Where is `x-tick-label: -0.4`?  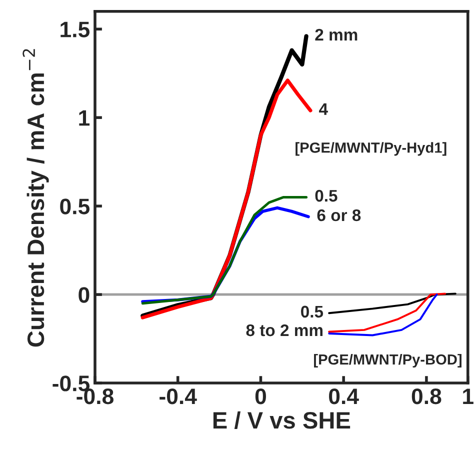 x-tick-label: -0.4 is located at coordinates (178, 396).